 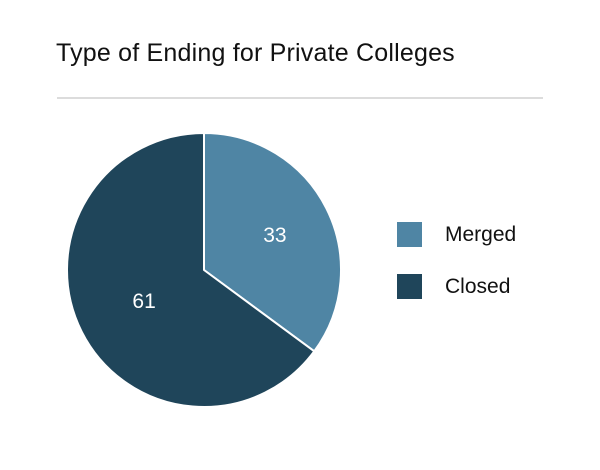 What do you see at coordinates (255, 53) in the screenshot?
I see `chart-title: Type of Ending for Private Colleges` at bounding box center [255, 53].